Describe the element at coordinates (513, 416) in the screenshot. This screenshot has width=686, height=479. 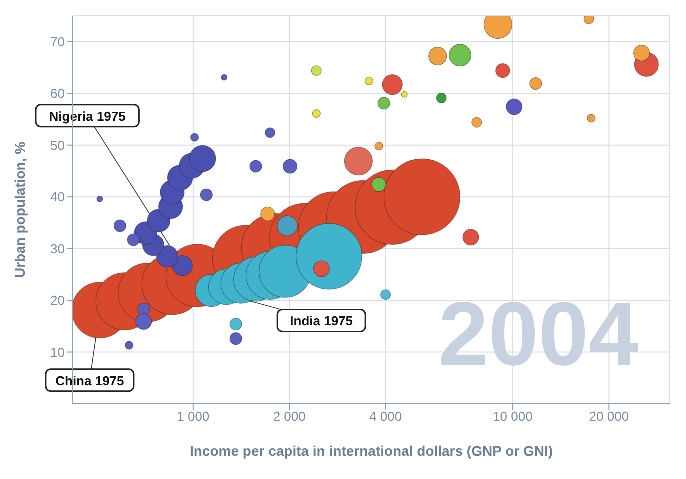
I see `x-tick-label: 10 000` at that location.